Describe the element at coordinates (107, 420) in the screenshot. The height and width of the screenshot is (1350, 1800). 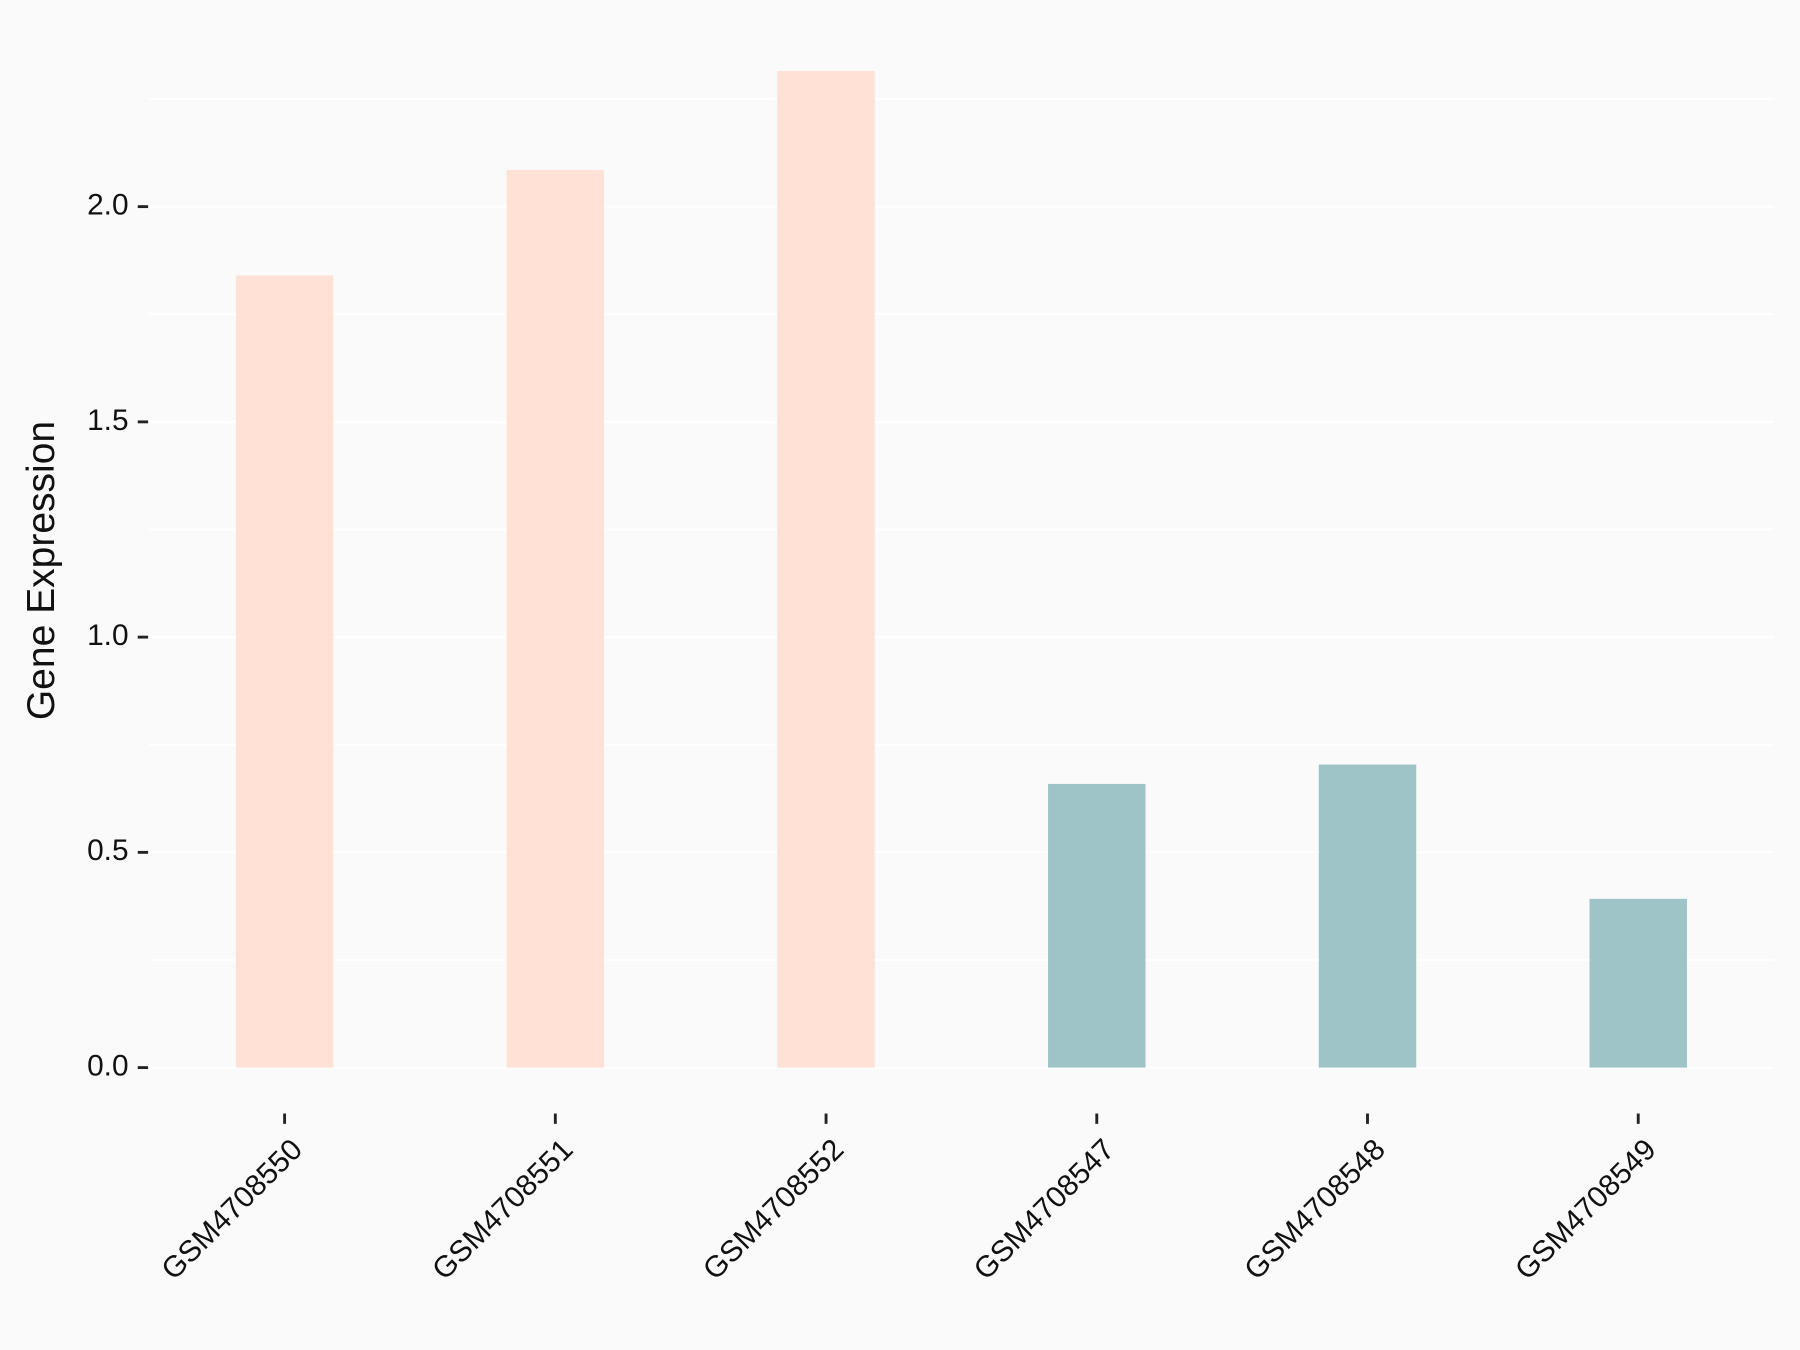
I see `y-tick-label: 1.5` at that location.